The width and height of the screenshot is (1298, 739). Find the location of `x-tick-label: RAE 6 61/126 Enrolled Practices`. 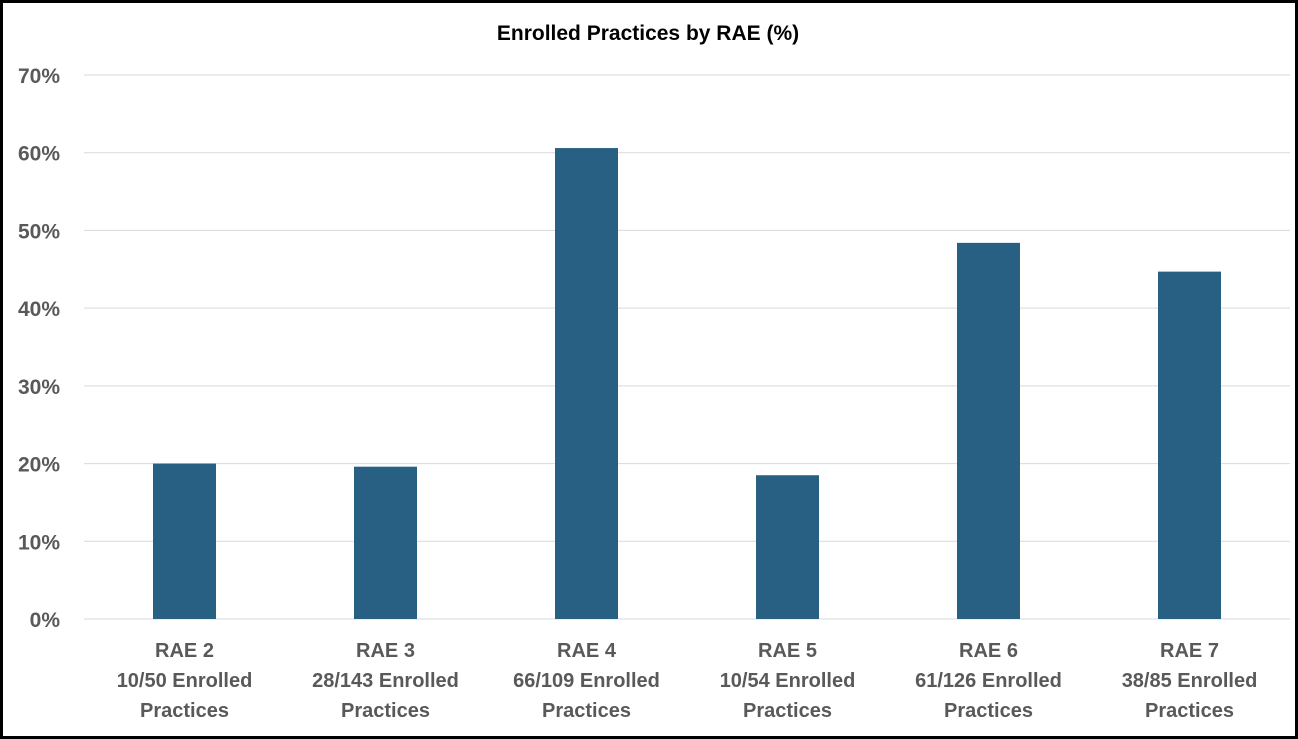

x-tick-label: RAE 6 61/126 Enrolled Practices is located at coordinates (988, 681).